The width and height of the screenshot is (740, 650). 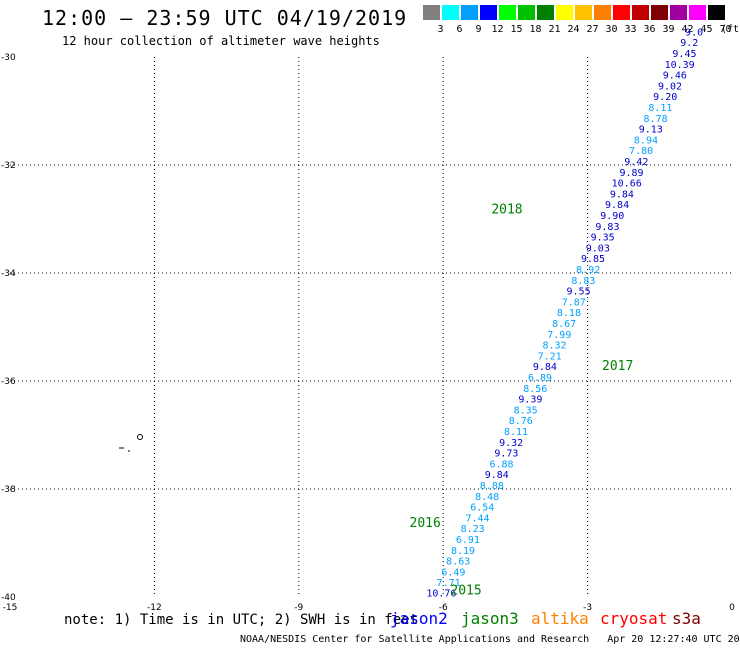 What do you see at coordinates (535, 29) in the screenshot?
I see `color-scale-label: 18` at bounding box center [535, 29].